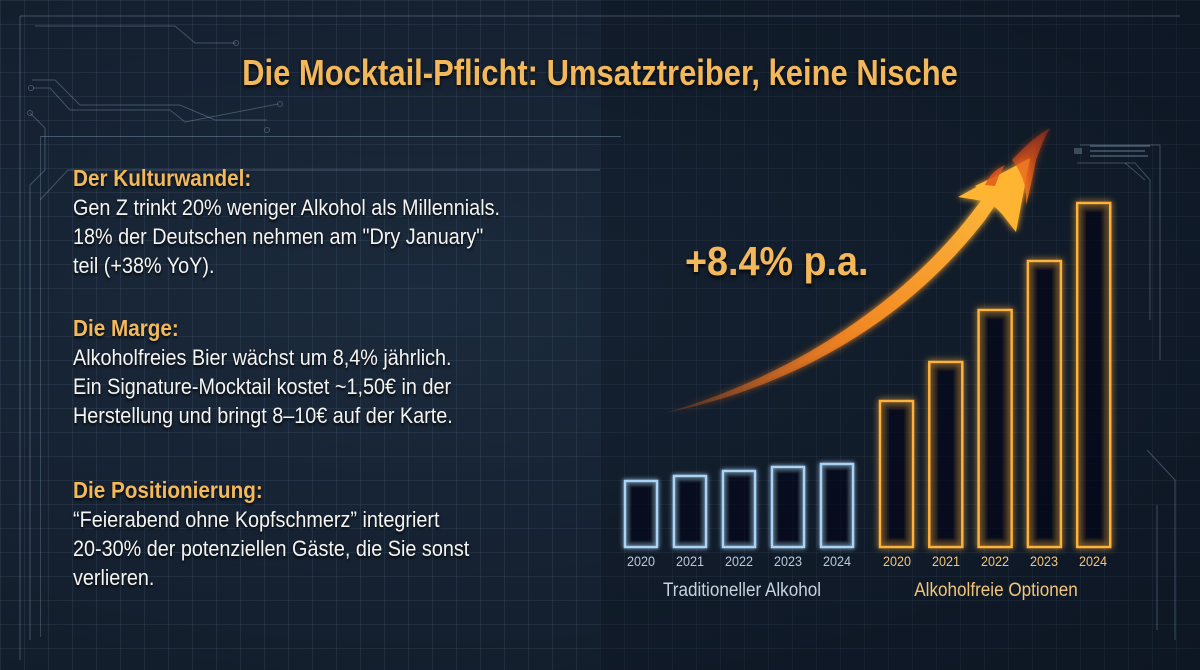  Describe the element at coordinates (126, 328) in the screenshot. I see `section-heading: Die Marge:` at that location.